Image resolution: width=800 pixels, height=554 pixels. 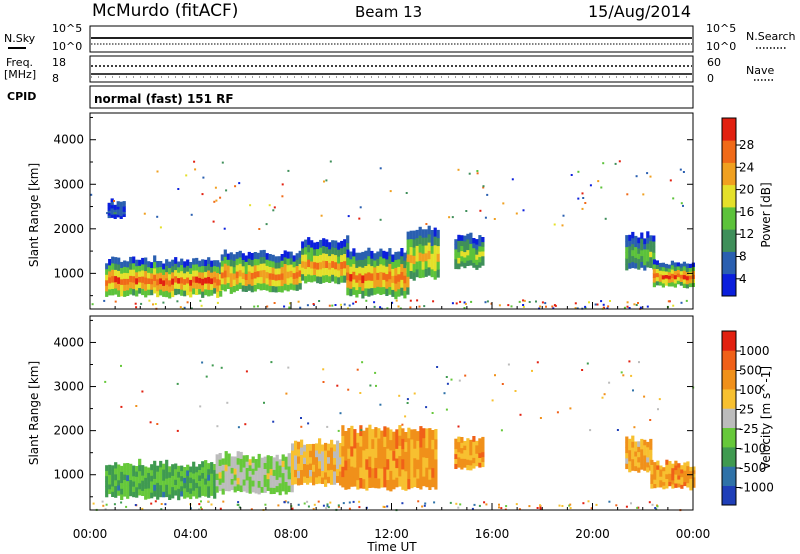 What do you see at coordinates (469, 251) in the screenshot?
I see `power-echo-patch` at bounding box center [469, 251].